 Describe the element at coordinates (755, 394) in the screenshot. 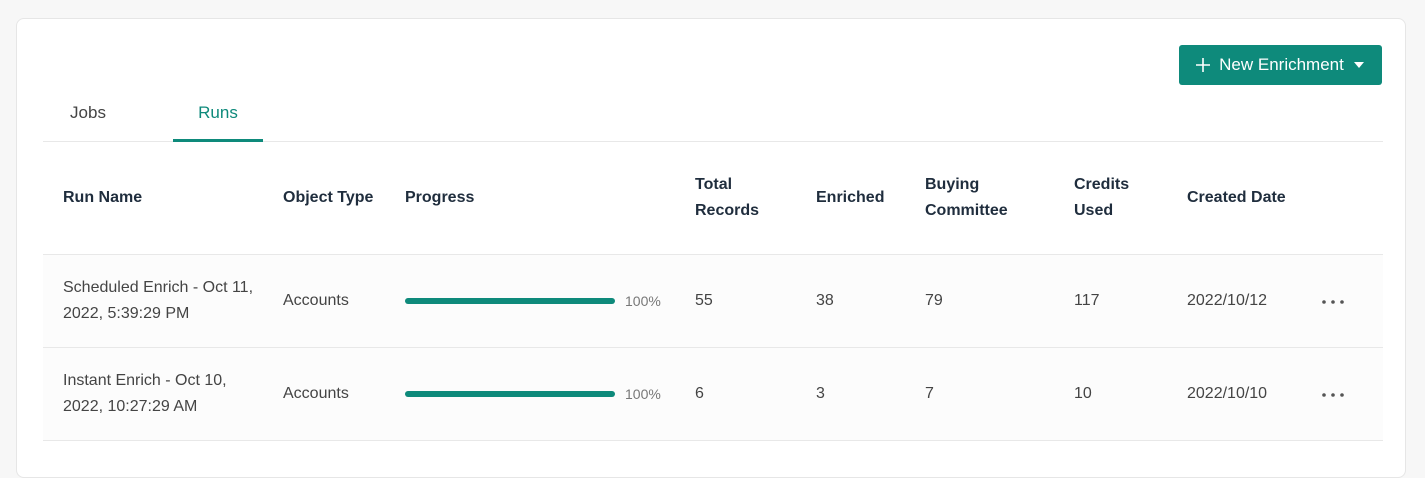

I see `total-records-cell: 6` at that location.